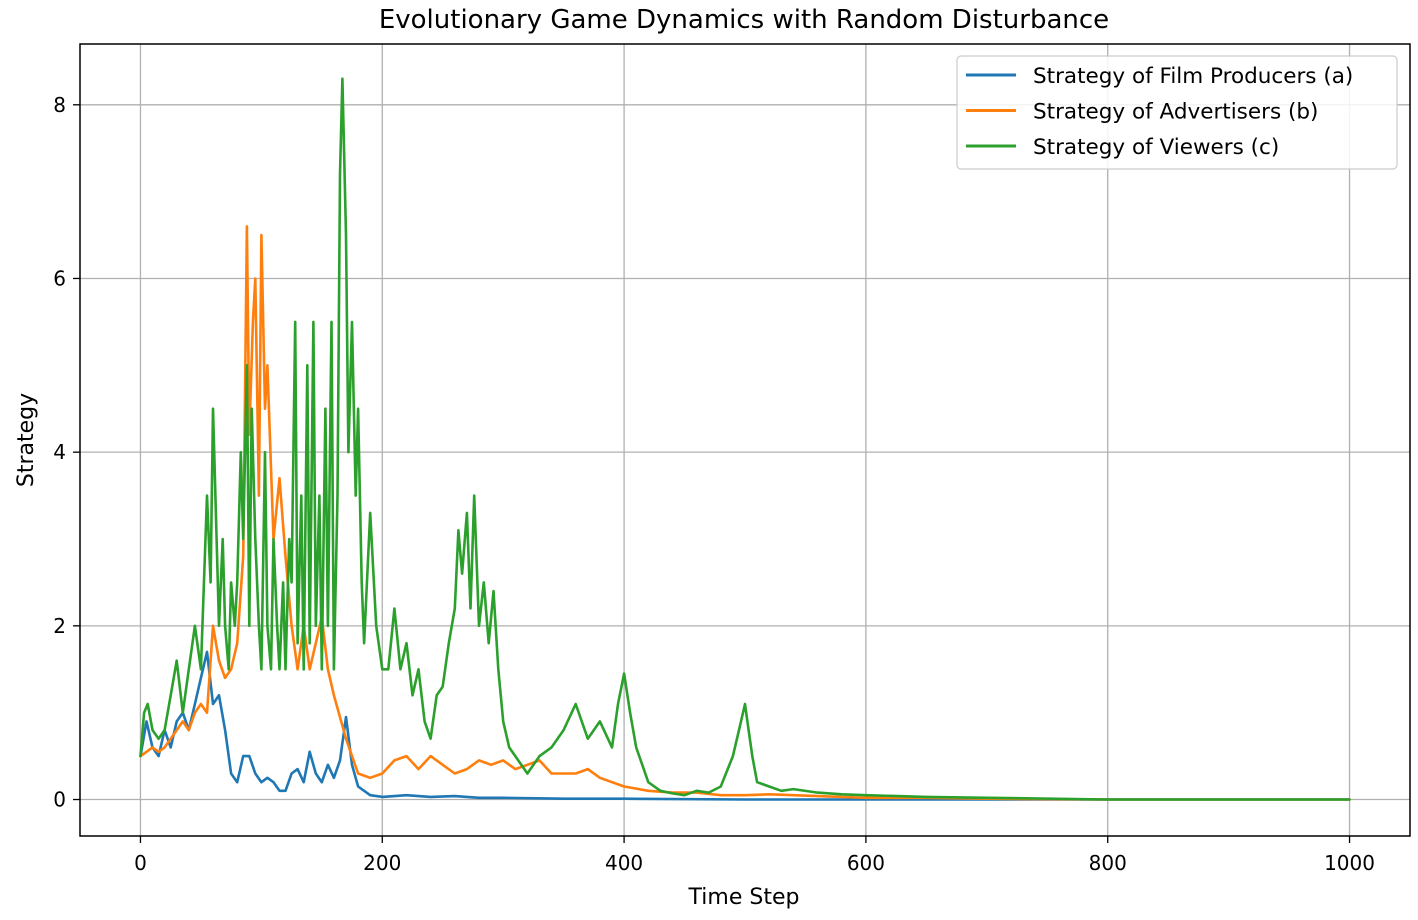 This screenshot has width=1418, height=920. I want to click on legend-label: Strategy of Viewers (c), so click(1156, 147).